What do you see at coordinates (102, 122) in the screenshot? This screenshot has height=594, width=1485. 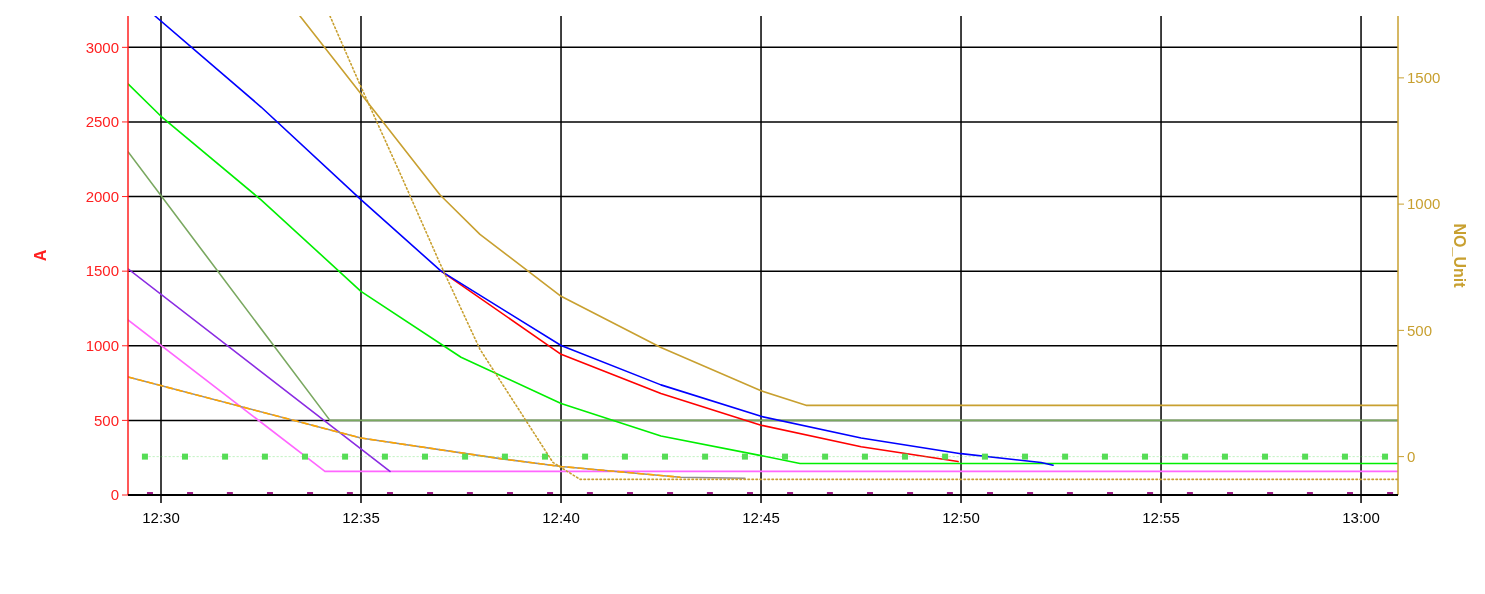 I see `y-tick-label: 2500` at bounding box center [102, 122].